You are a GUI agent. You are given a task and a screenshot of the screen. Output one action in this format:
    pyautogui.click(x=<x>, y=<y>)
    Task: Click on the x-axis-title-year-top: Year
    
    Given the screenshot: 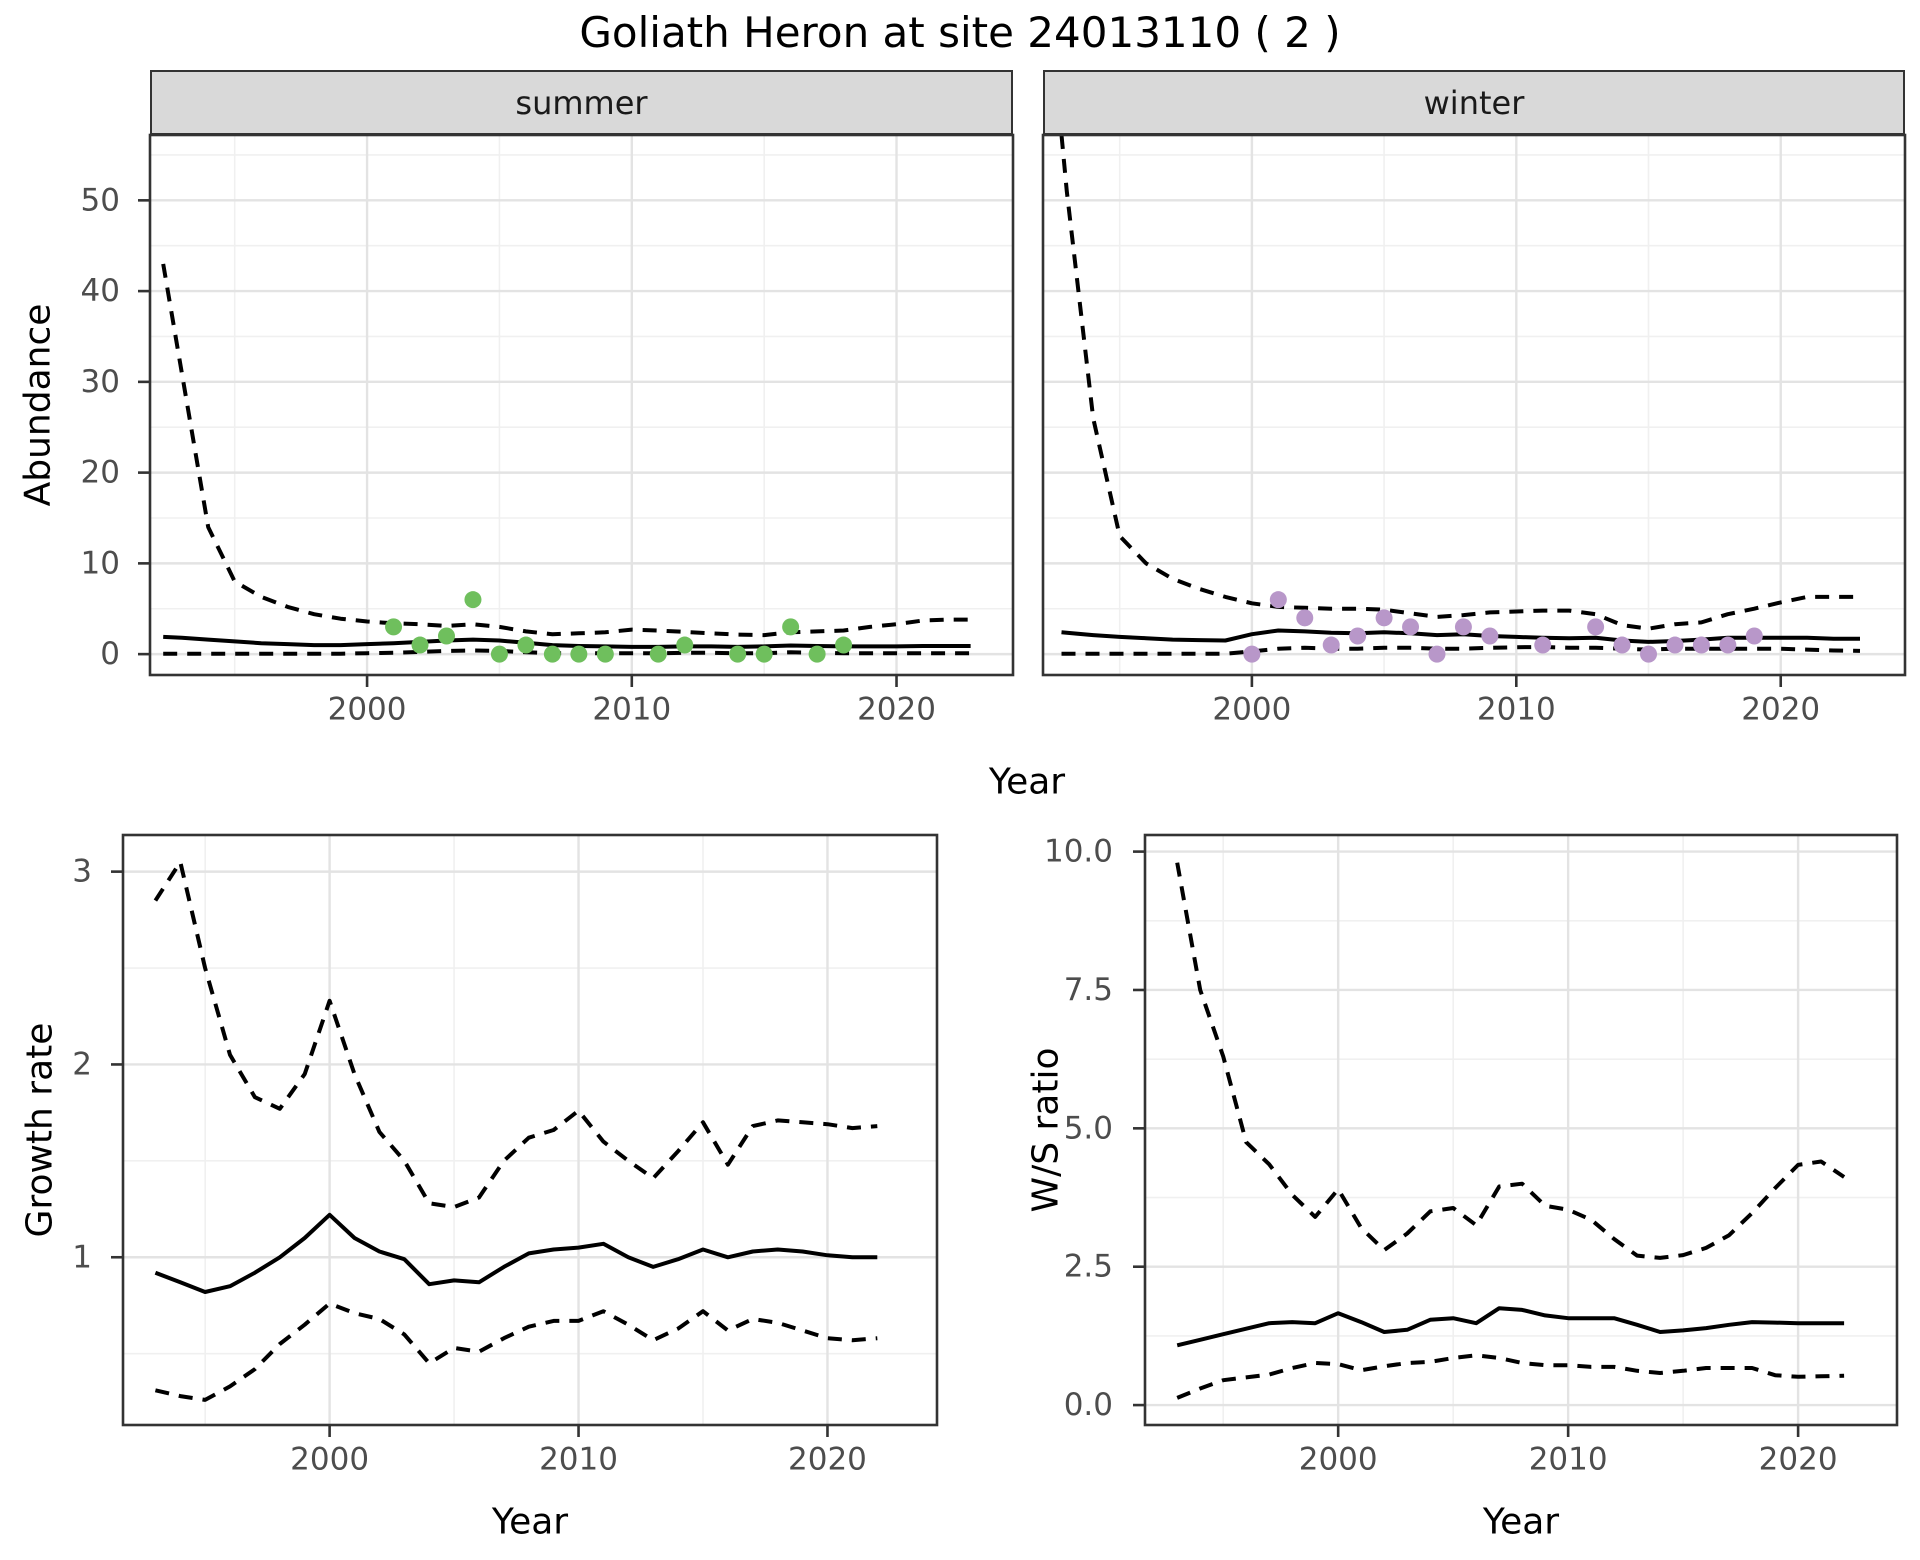 What is the action you would take?
    pyautogui.click(x=1027, y=782)
    